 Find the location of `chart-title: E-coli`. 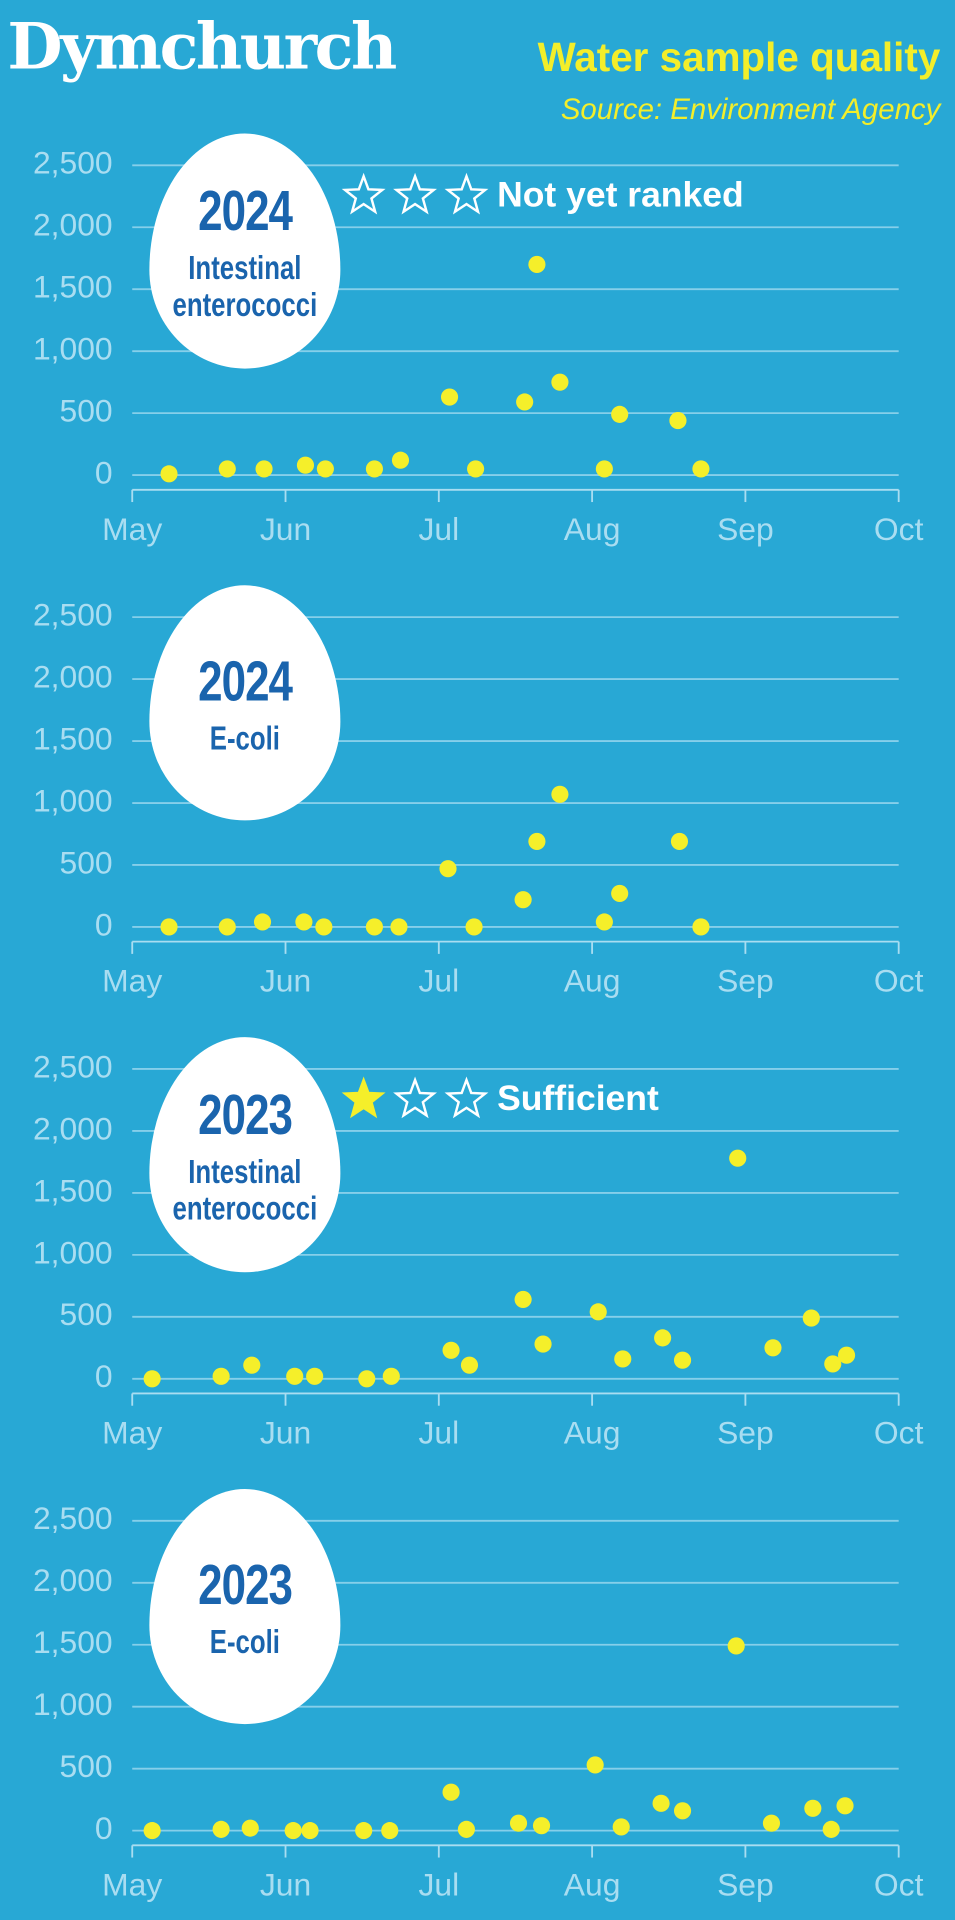

chart-title: E-coli is located at coordinates (244, 1642).